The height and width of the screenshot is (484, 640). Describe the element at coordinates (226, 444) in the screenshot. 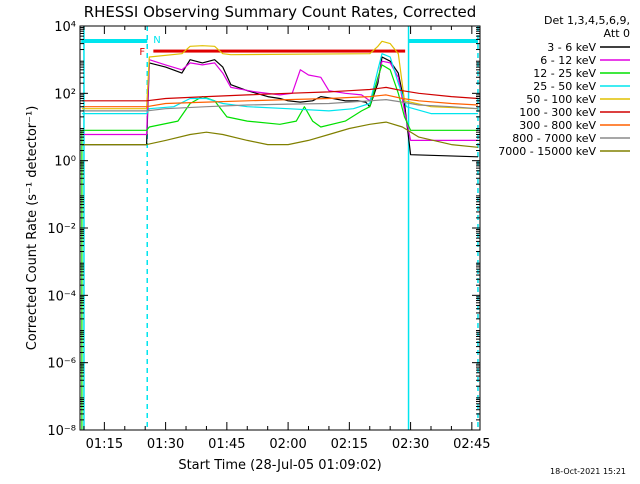

I see `x-tick-label-2: 01:45` at that location.